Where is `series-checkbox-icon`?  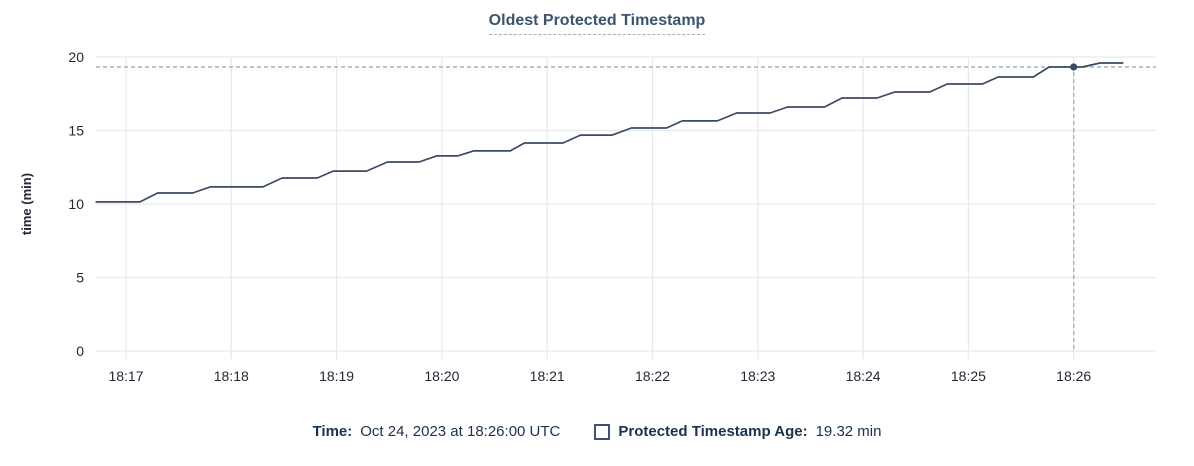 series-checkbox-icon is located at coordinates (602, 431).